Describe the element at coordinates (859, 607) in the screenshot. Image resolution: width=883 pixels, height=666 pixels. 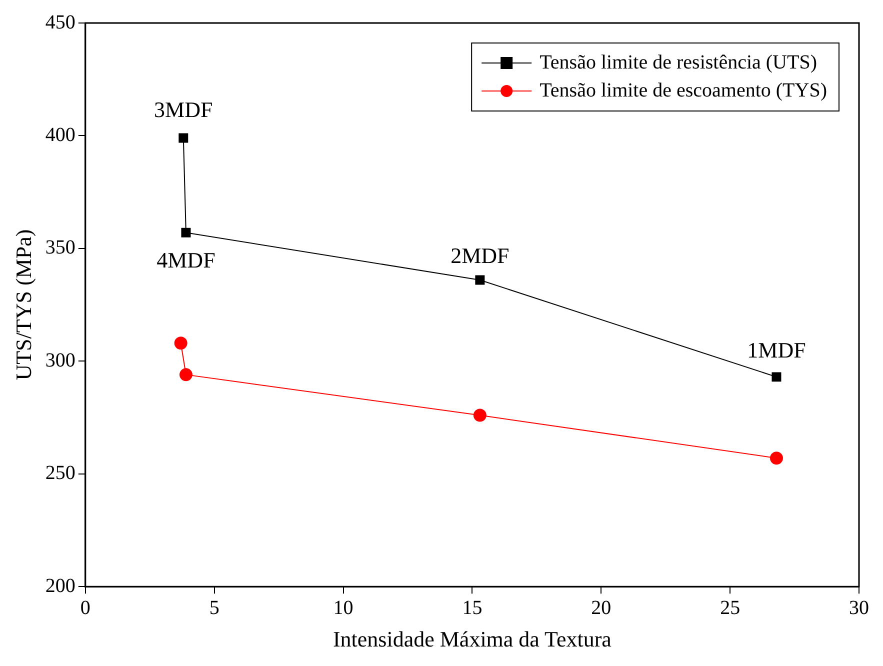
I see `x-tick-label: 30` at that location.